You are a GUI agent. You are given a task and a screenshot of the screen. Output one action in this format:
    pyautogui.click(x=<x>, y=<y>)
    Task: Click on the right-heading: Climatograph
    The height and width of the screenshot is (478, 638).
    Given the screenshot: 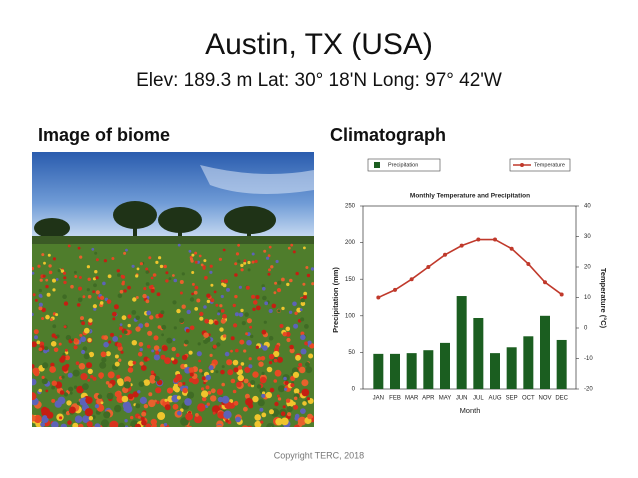 What is the action you would take?
    pyautogui.click(x=388, y=135)
    